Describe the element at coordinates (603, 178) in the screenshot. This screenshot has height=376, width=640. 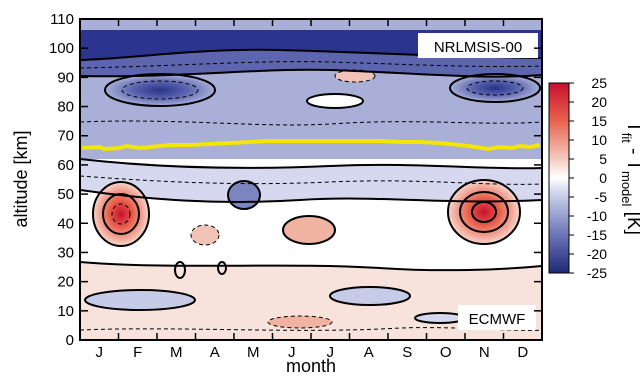
I see `colorbar-tick-label: 0` at that location.